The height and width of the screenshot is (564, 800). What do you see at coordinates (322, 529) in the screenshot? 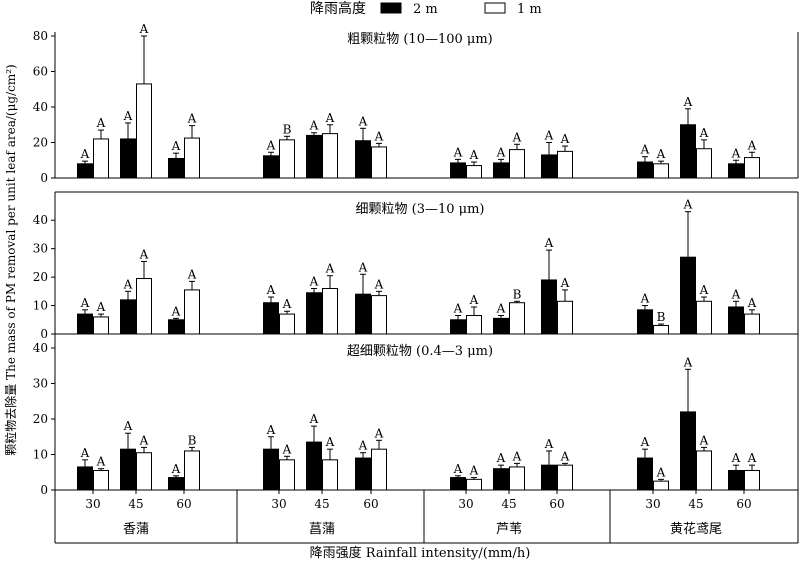
I see `group-label: 菖蒲` at bounding box center [322, 529].